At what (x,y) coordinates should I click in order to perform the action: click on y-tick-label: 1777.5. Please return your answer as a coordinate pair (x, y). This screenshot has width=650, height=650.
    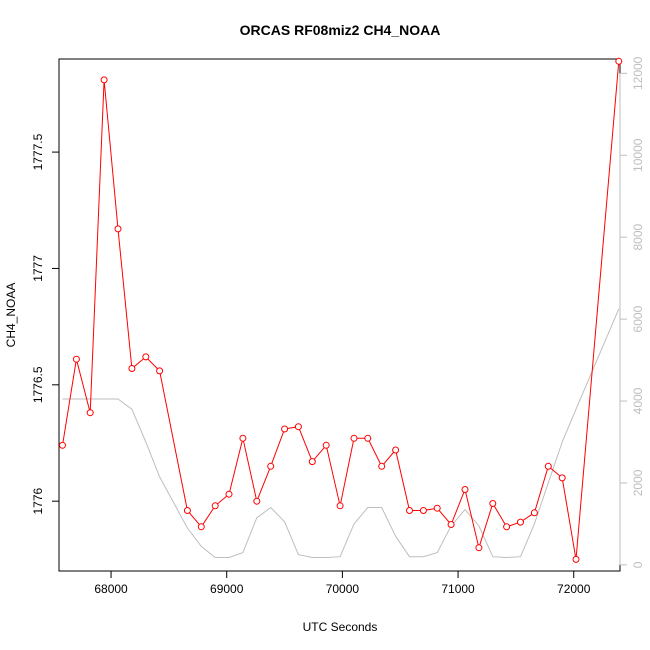
    Looking at the image, I should click on (38, 151).